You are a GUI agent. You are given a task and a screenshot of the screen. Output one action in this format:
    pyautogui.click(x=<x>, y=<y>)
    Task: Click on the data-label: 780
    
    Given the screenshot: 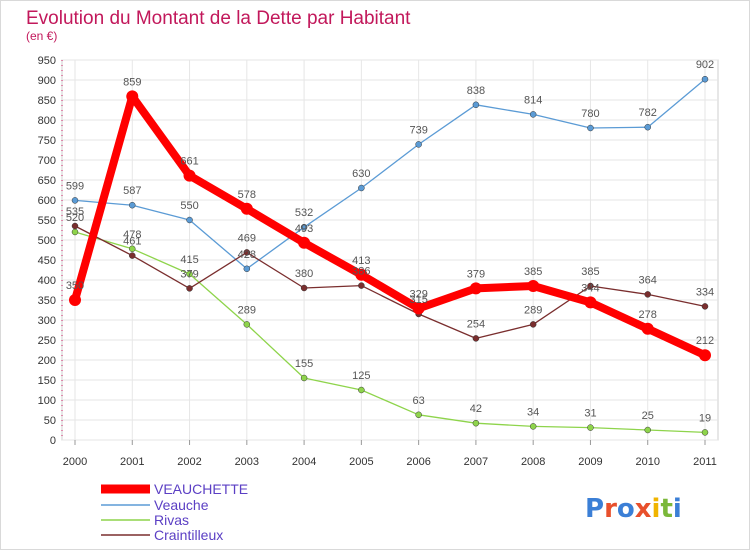 What is the action you would take?
    pyautogui.click(x=590, y=114)
    